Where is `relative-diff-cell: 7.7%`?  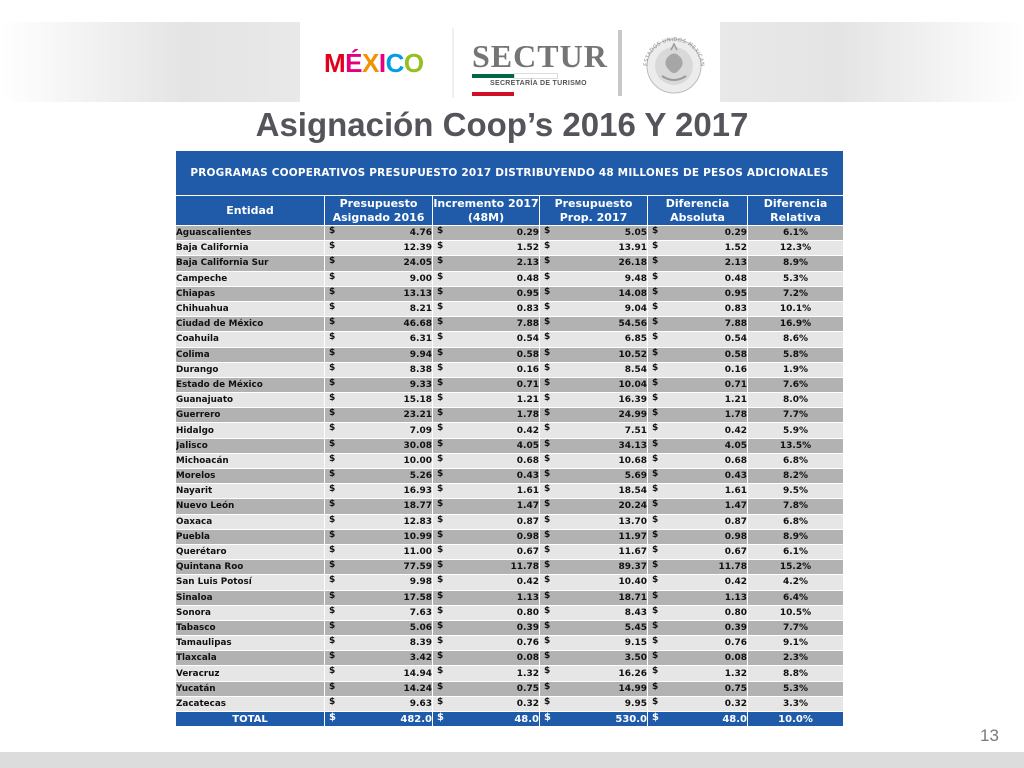 relative-diff-cell: 7.7% is located at coordinates (795, 628).